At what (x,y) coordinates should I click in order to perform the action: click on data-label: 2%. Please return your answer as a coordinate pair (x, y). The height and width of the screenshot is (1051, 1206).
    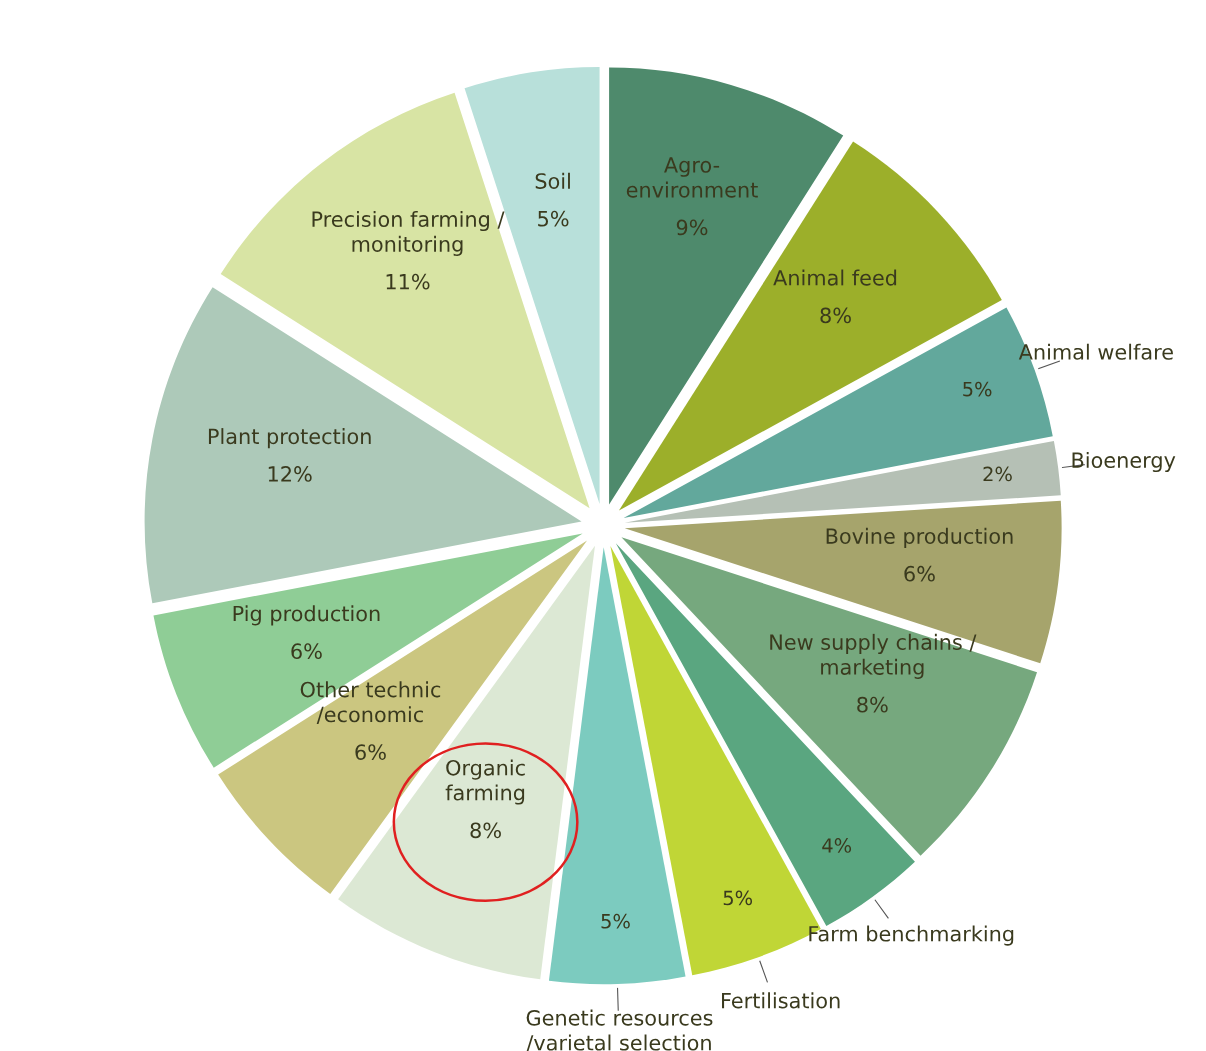
    Looking at the image, I should click on (997, 474).